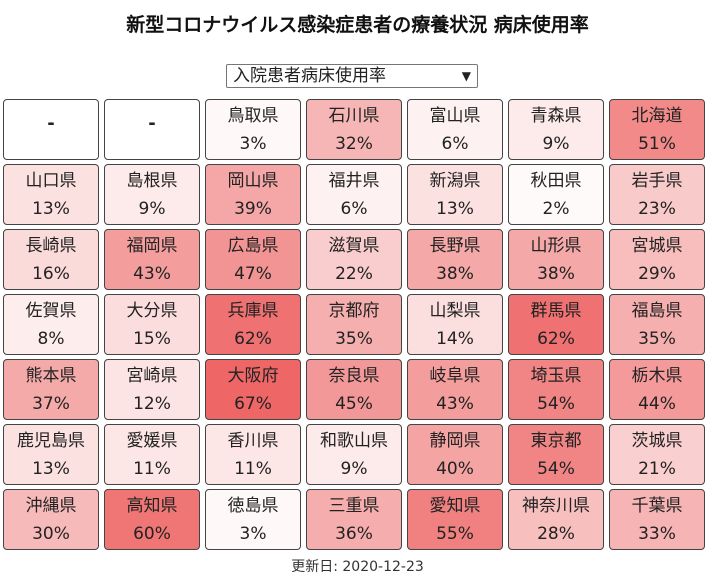 This screenshot has width=715, height=581. I want to click on prefecture-tile: 高知県 60%, so click(152, 519).